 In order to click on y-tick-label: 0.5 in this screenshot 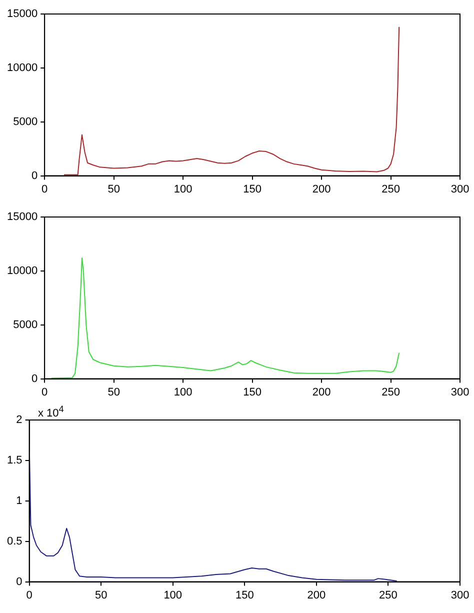, I will do `click(14, 541)`.